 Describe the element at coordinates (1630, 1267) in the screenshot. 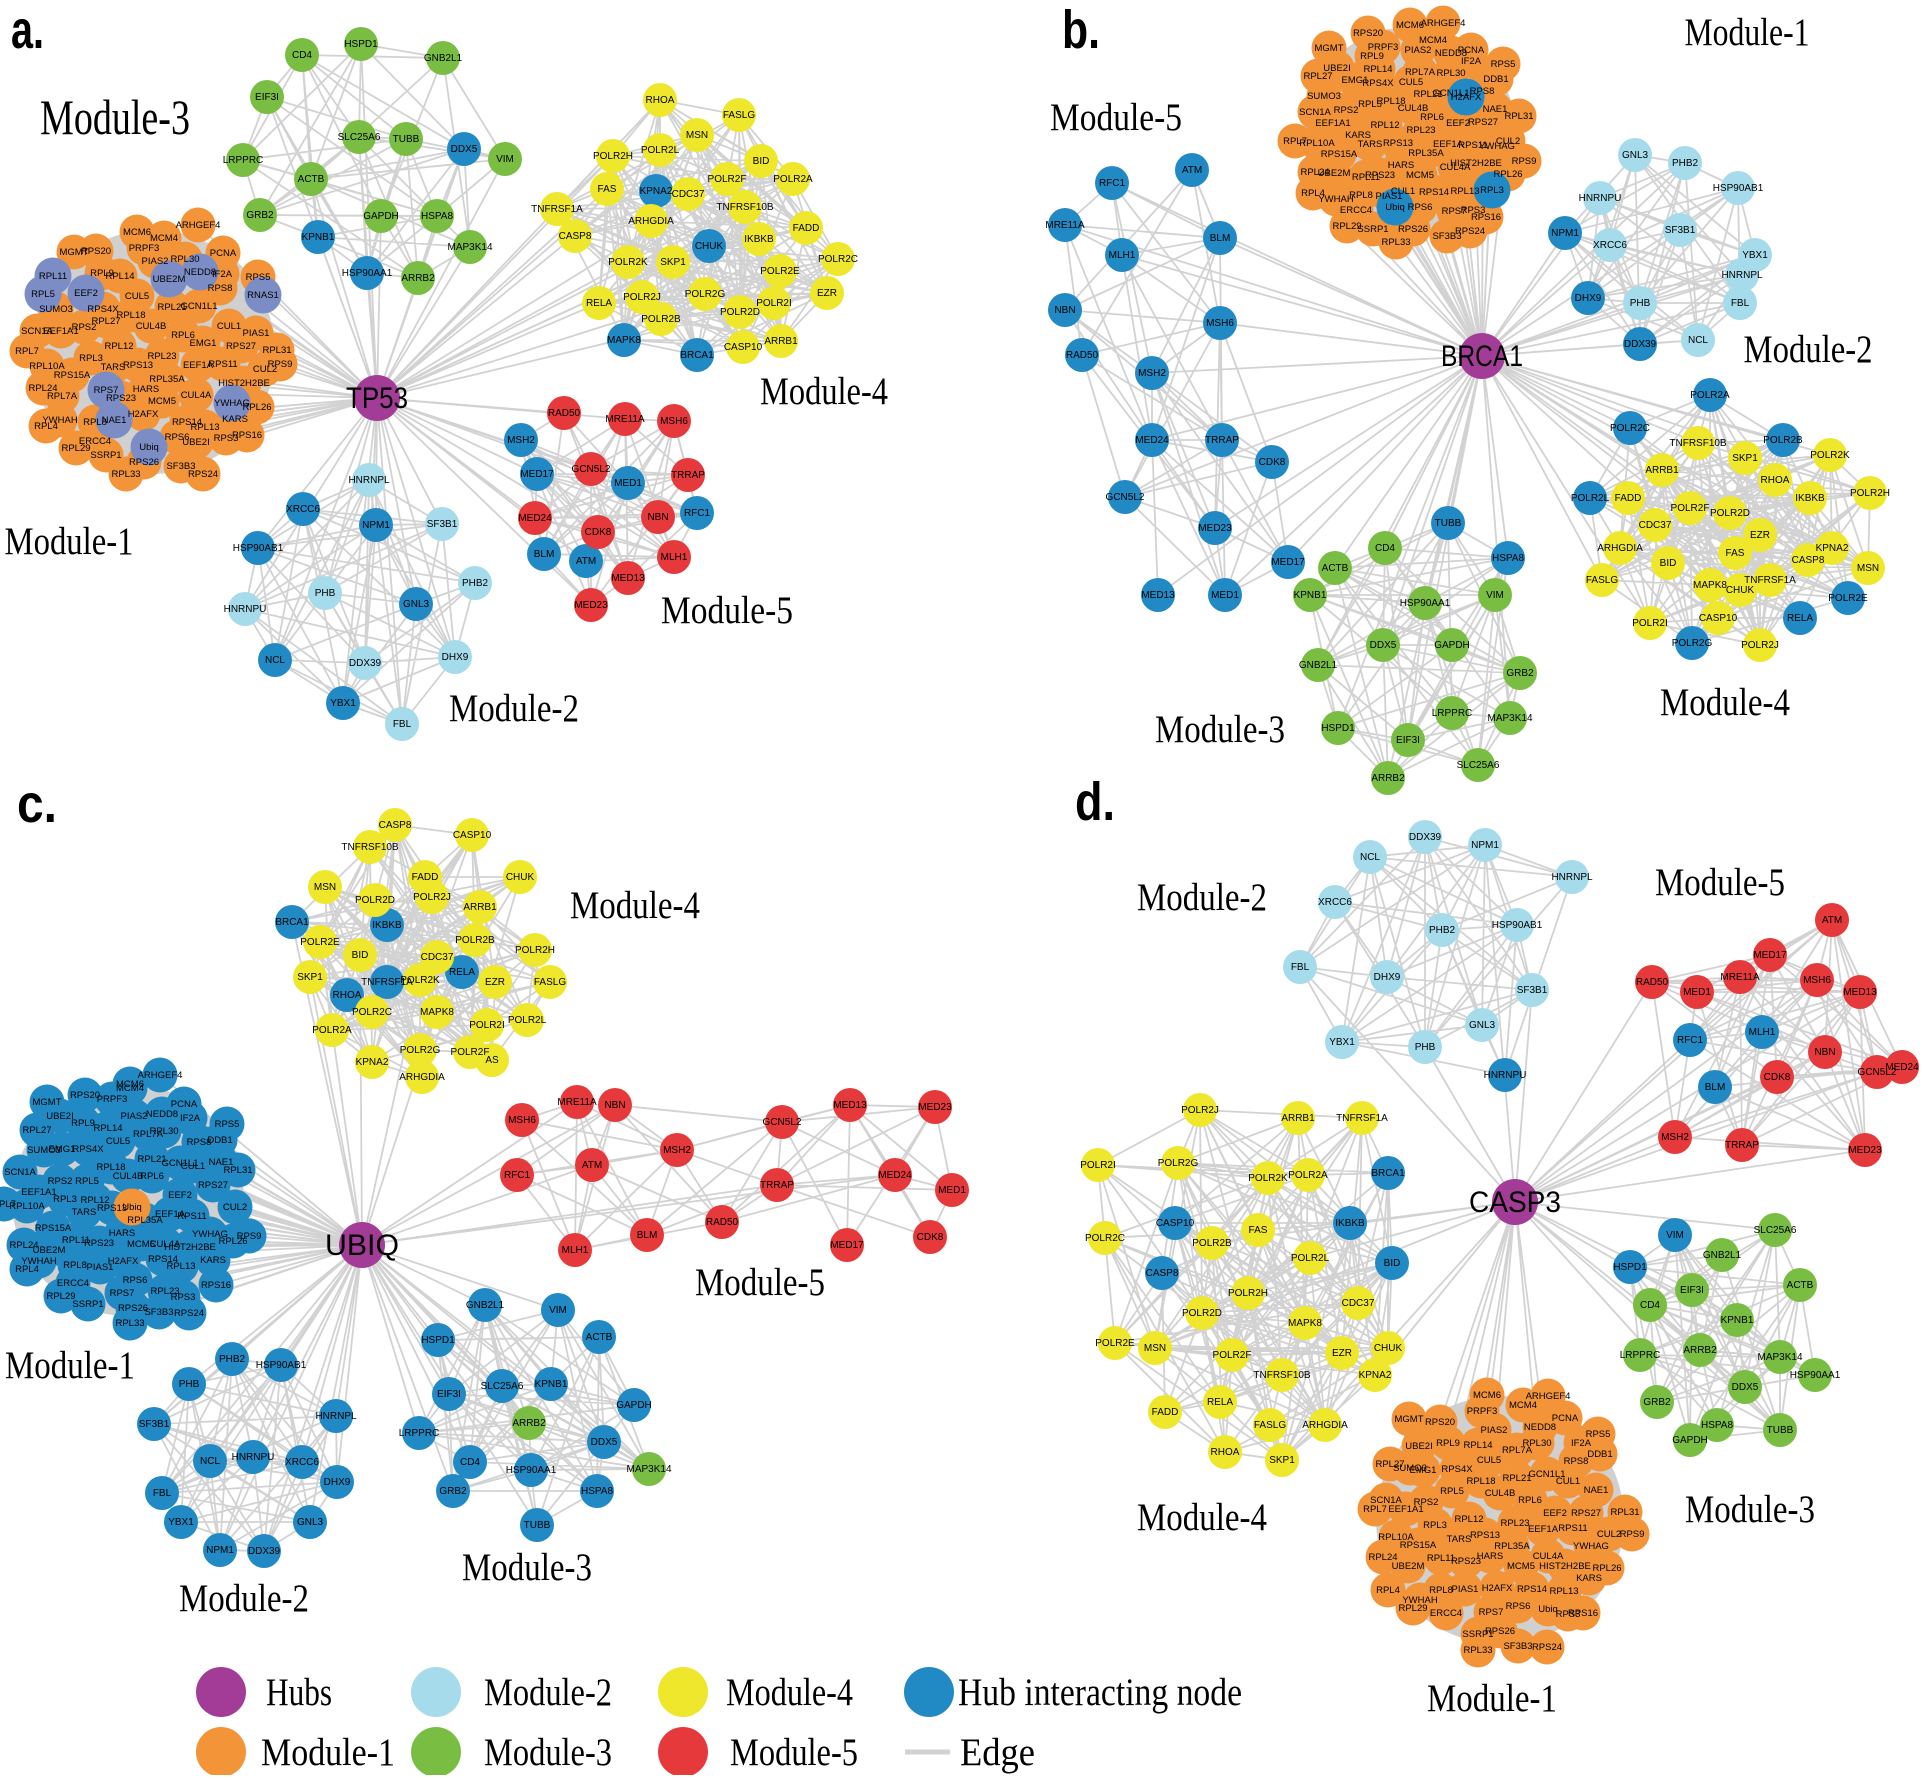

I see `svg-text: HSPD1` at that location.